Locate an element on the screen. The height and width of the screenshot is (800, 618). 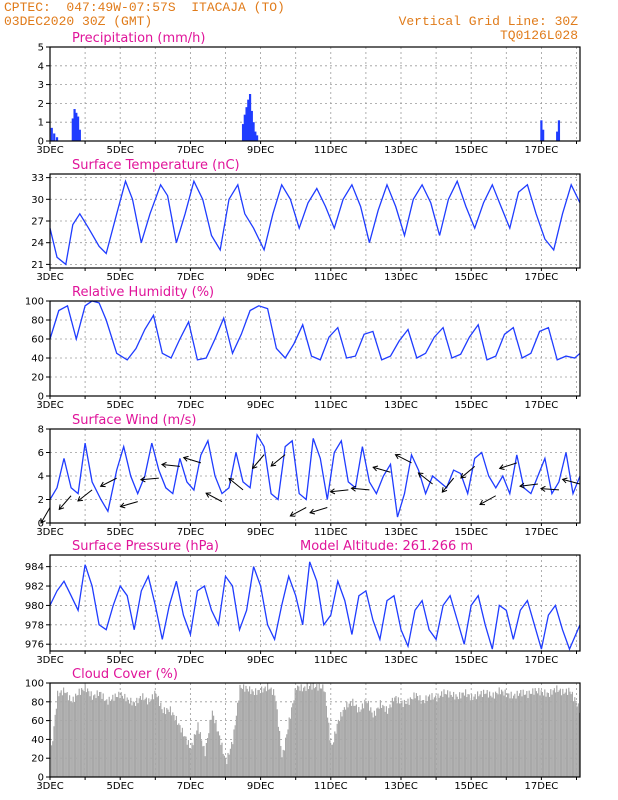
x-tick-label: 11DEC is located at coordinates (331, 660).